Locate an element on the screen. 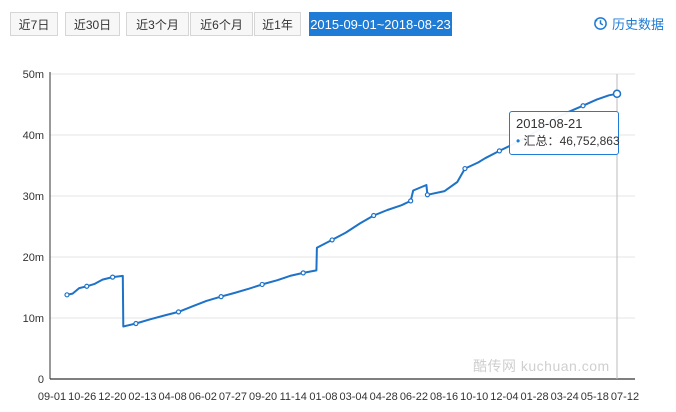 Image resolution: width=676 pixels, height=412 pixels. tab-7-days: 近7日 is located at coordinates (34, 24).